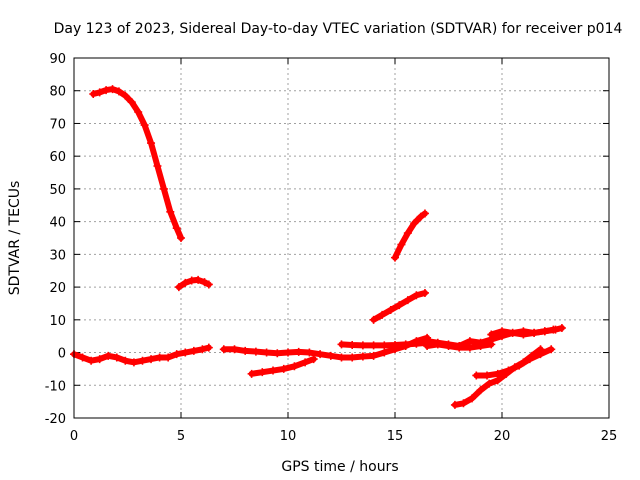 The image size is (640, 480). I want to click on y-tick-label: -10, so click(55, 386).